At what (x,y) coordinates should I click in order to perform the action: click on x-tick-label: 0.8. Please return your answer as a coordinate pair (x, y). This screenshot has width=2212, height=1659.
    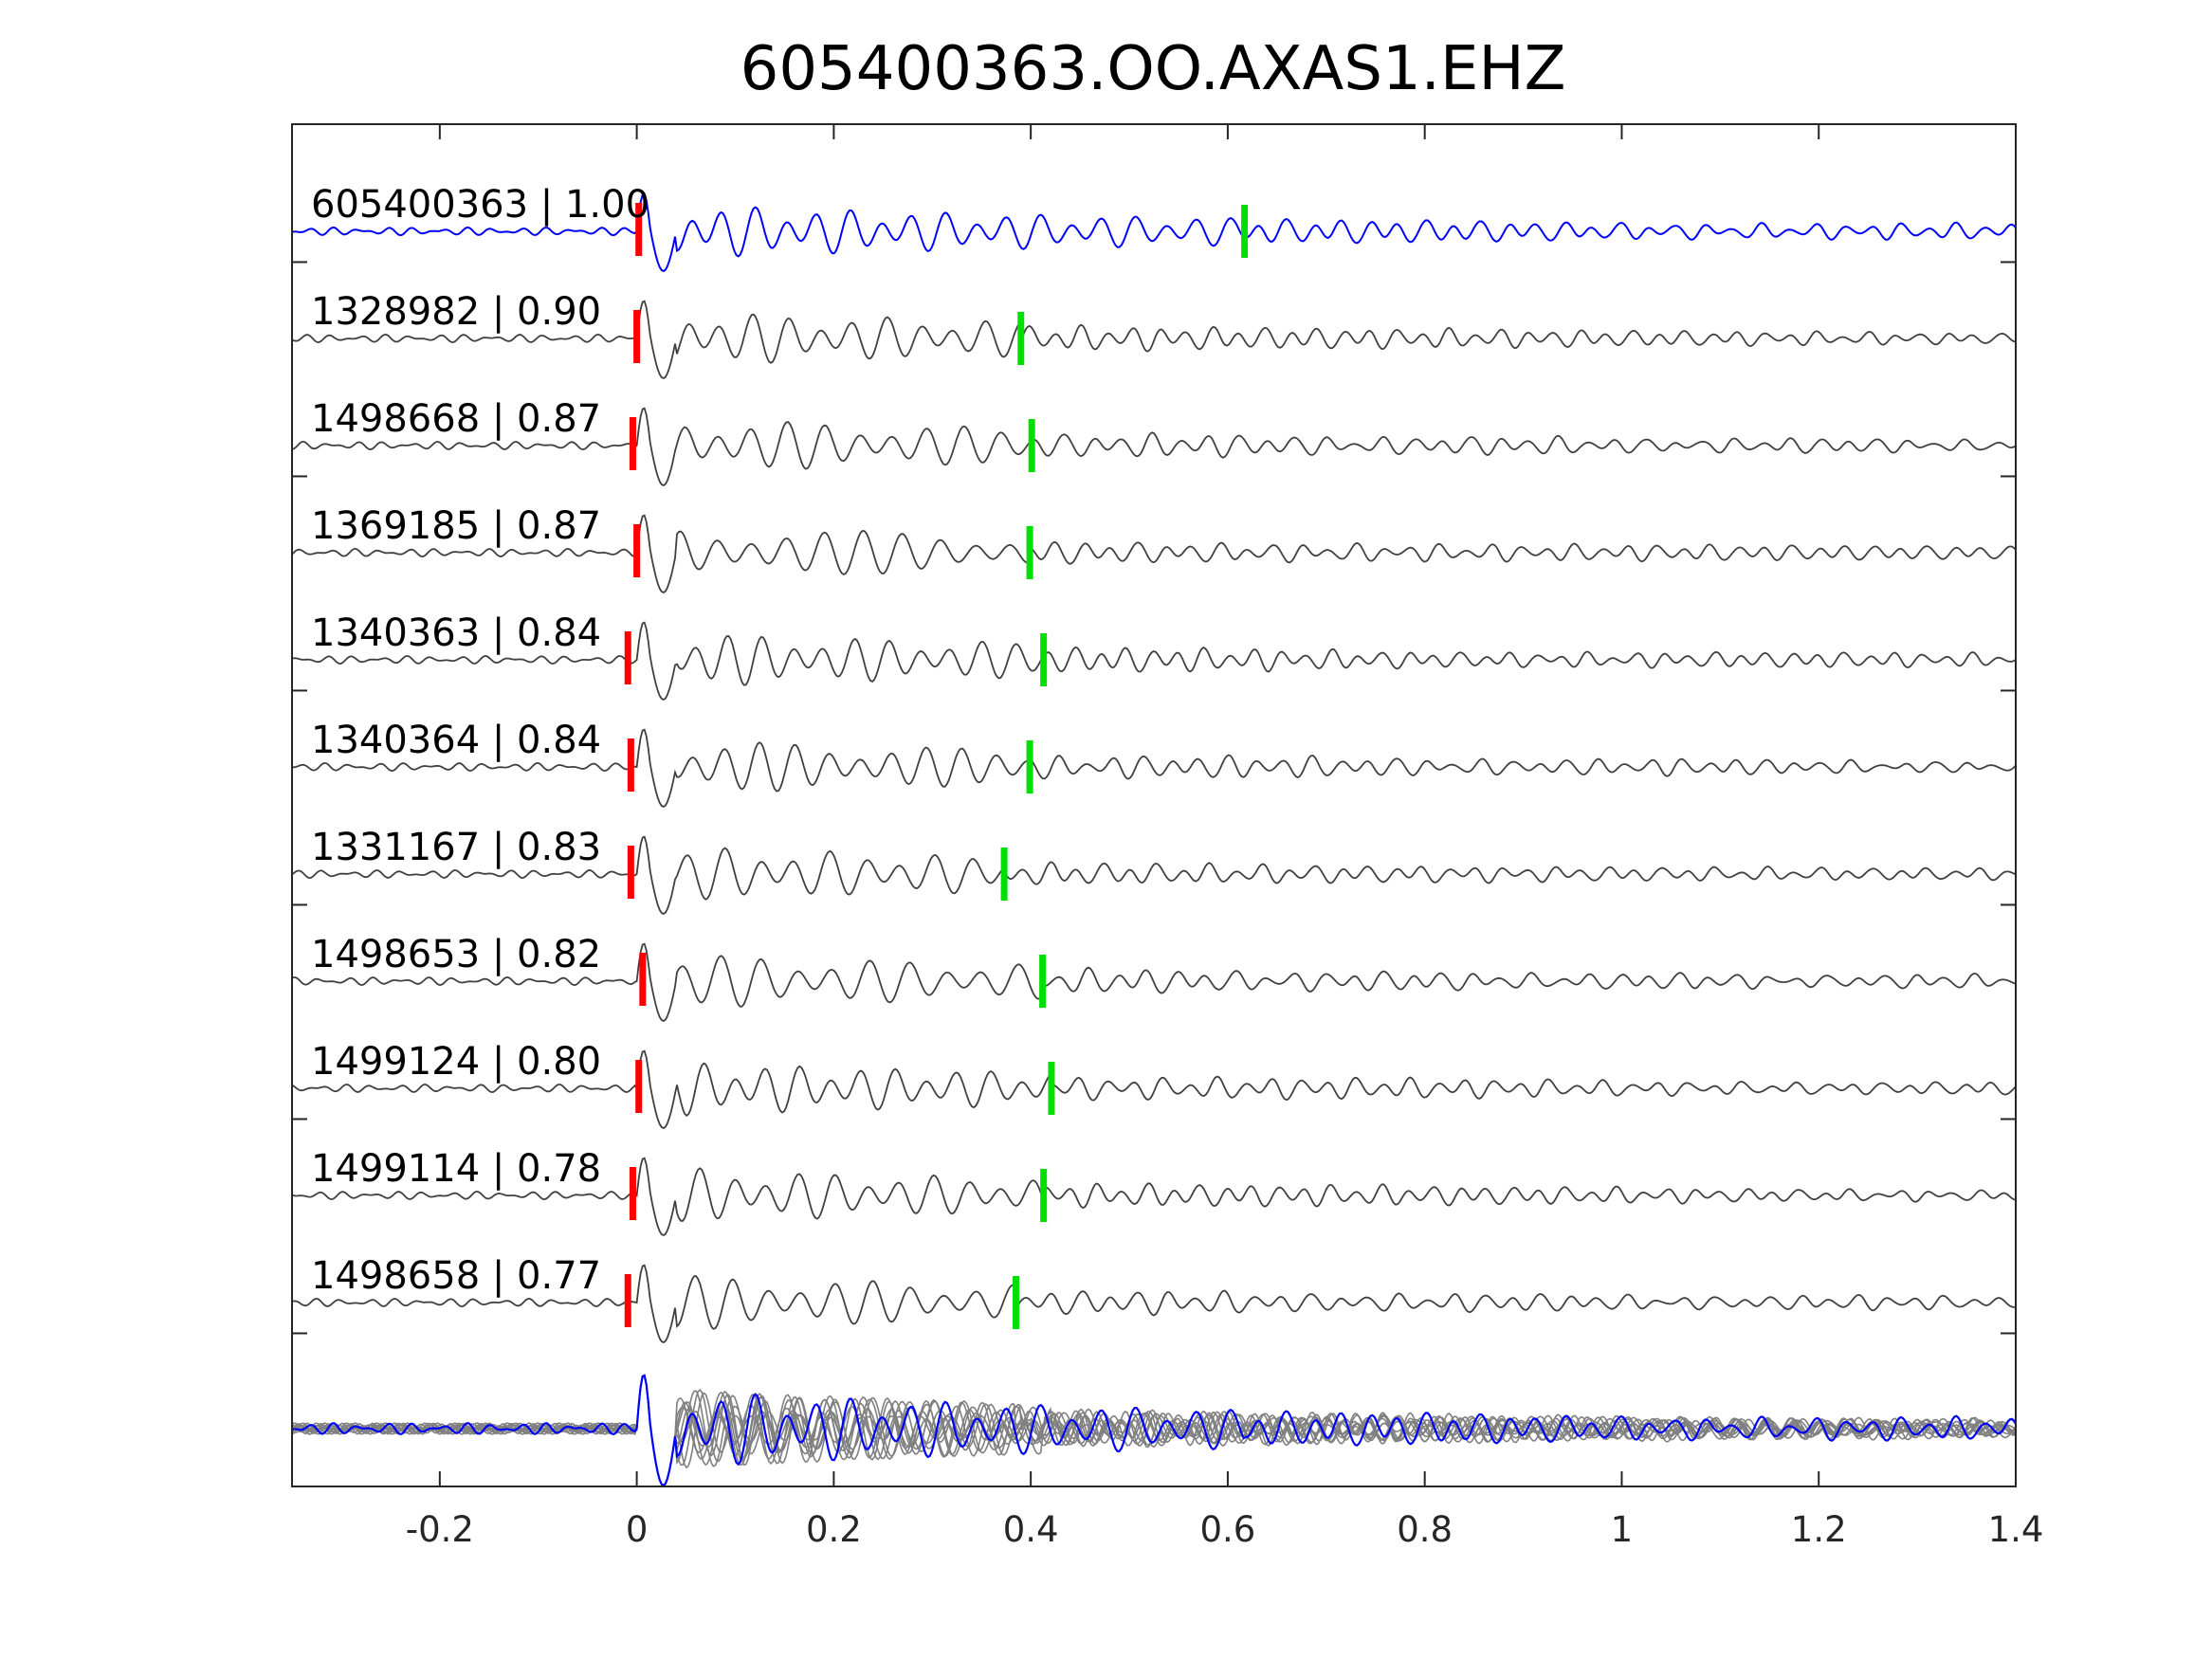
    Looking at the image, I should click on (1425, 1529).